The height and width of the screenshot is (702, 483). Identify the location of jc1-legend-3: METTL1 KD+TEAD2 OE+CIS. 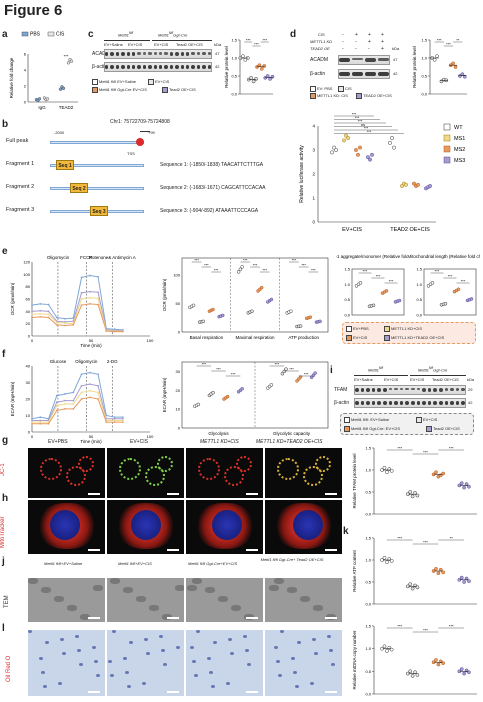
(414, 338).